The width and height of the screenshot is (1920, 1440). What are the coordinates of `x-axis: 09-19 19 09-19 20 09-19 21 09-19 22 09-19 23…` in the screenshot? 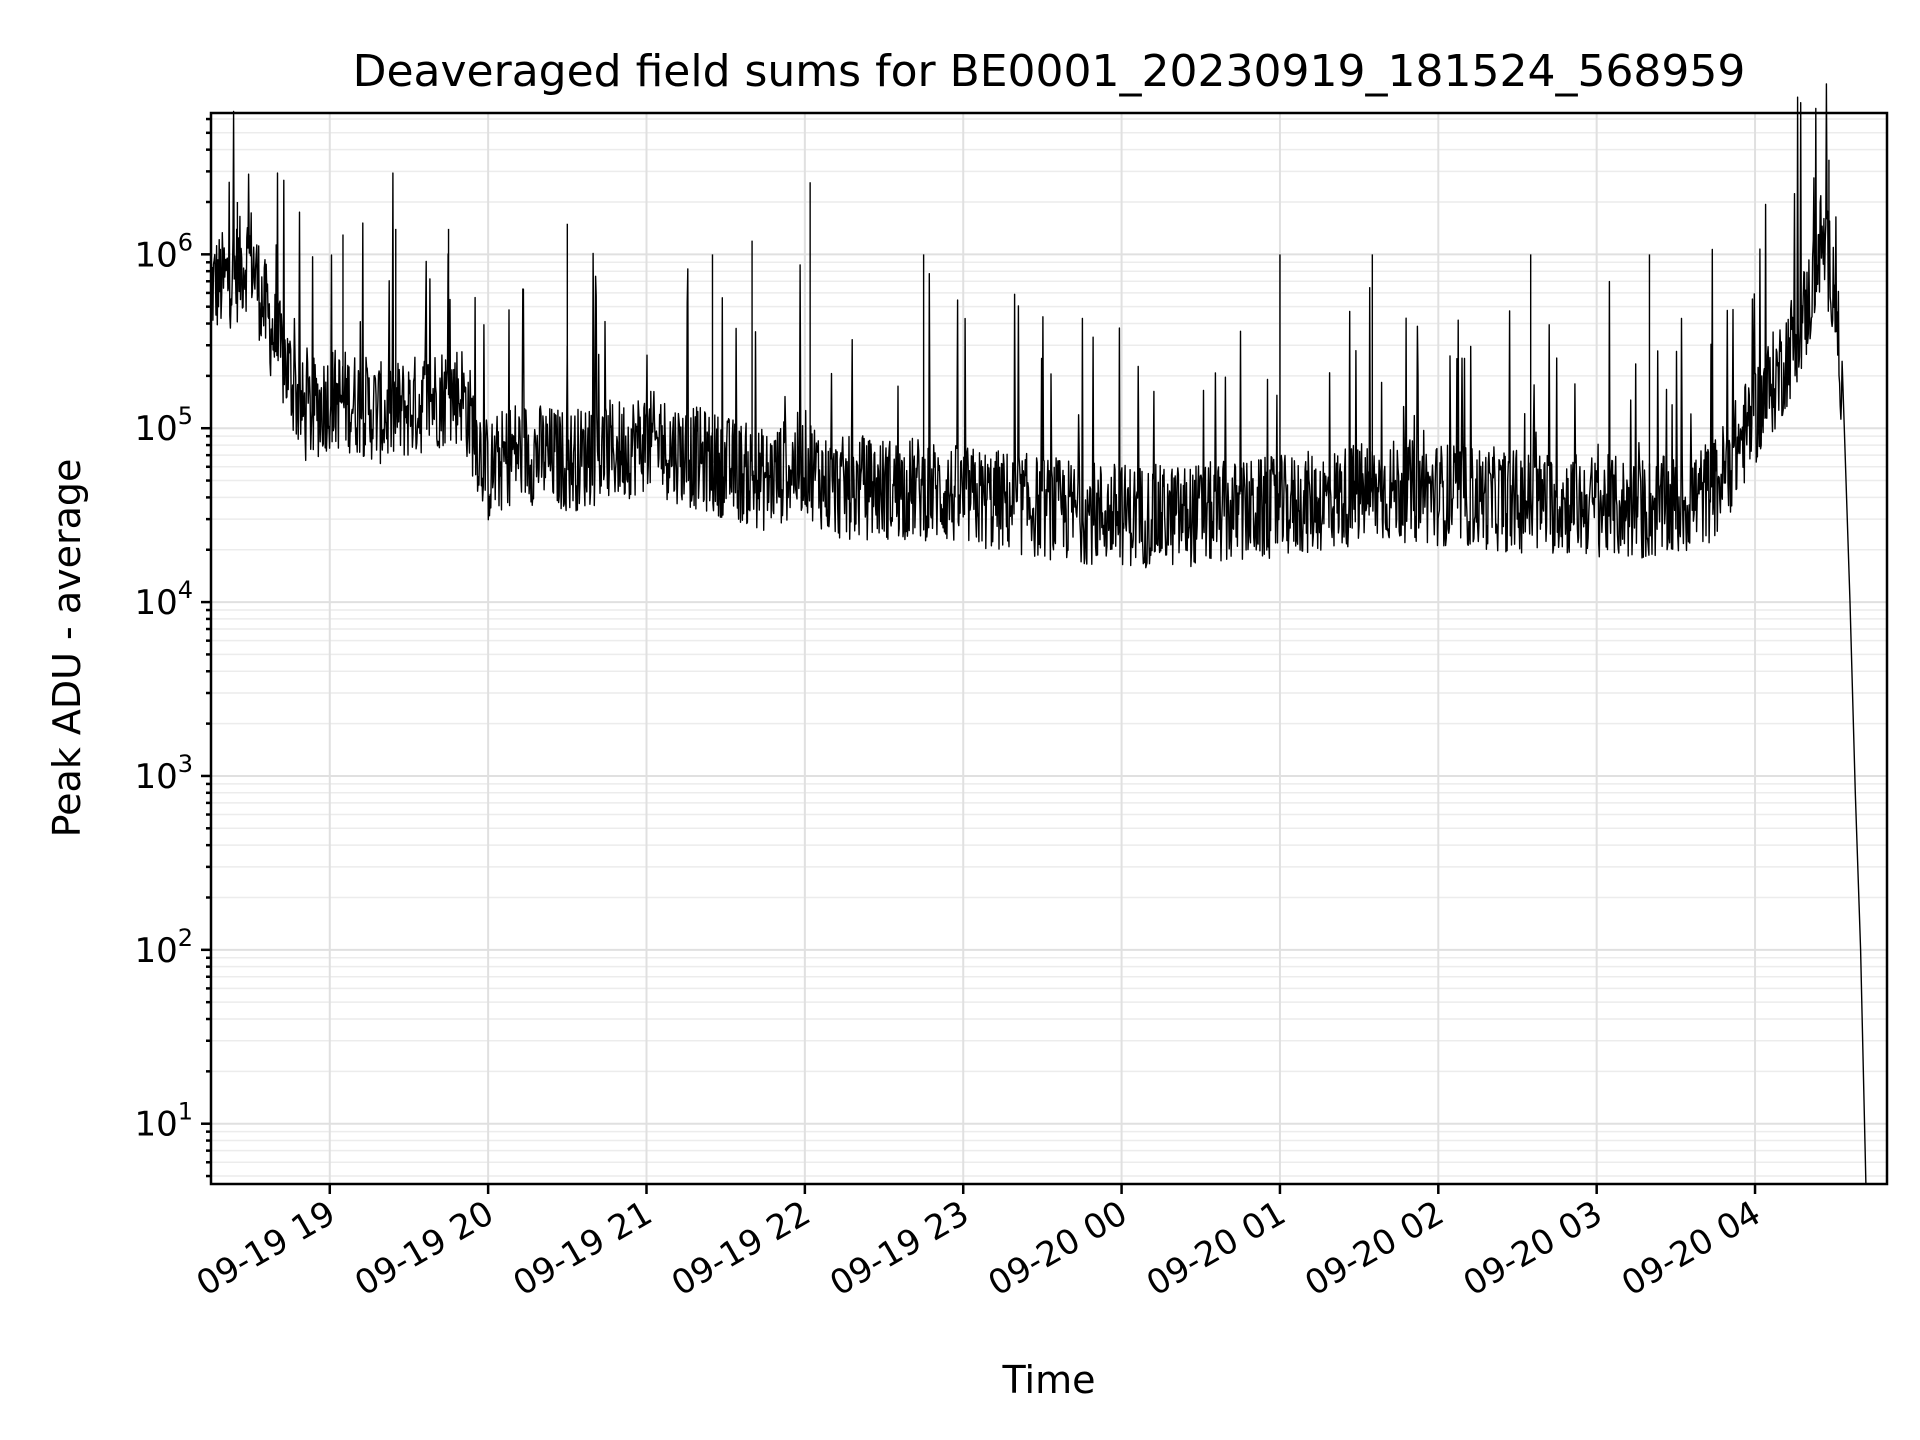 It's located at (979, 1244).